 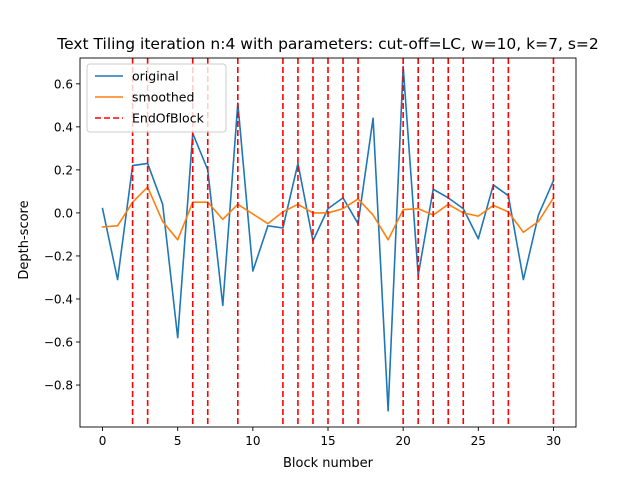 I want to click on y-tick-label: 0.6, so click(x=63, y=84).